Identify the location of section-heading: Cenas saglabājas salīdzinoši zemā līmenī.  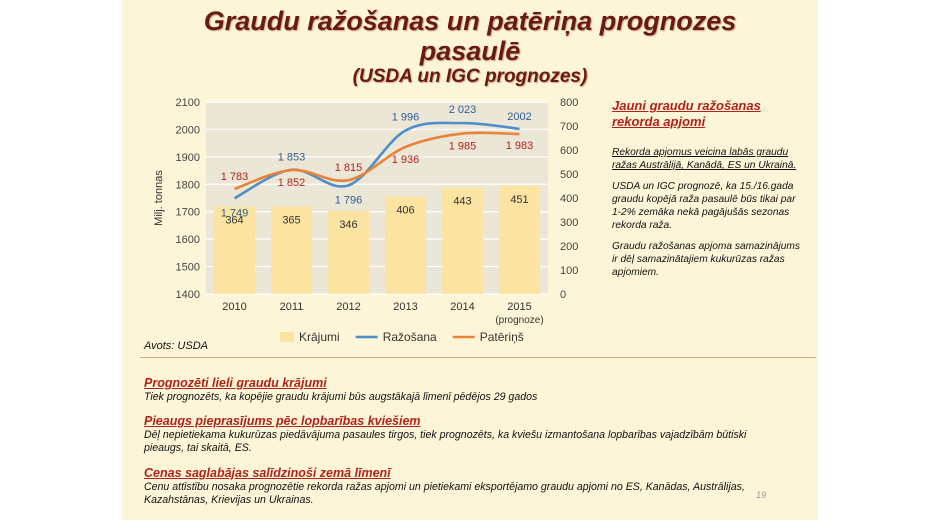
(267, 473).